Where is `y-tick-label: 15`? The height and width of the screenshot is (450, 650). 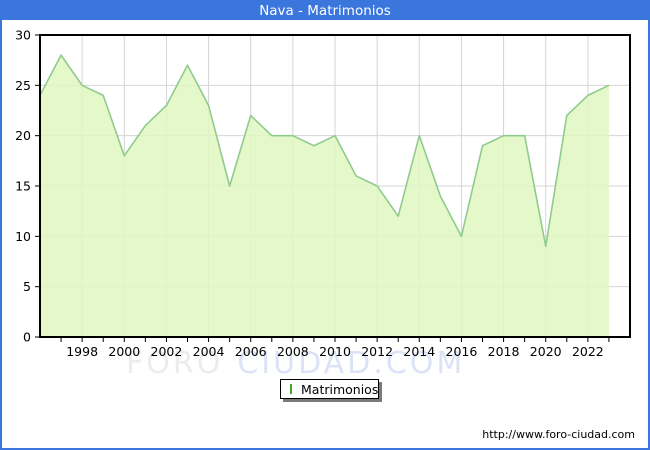
y-tick-label: 15 is located at coordinates (23, 186).